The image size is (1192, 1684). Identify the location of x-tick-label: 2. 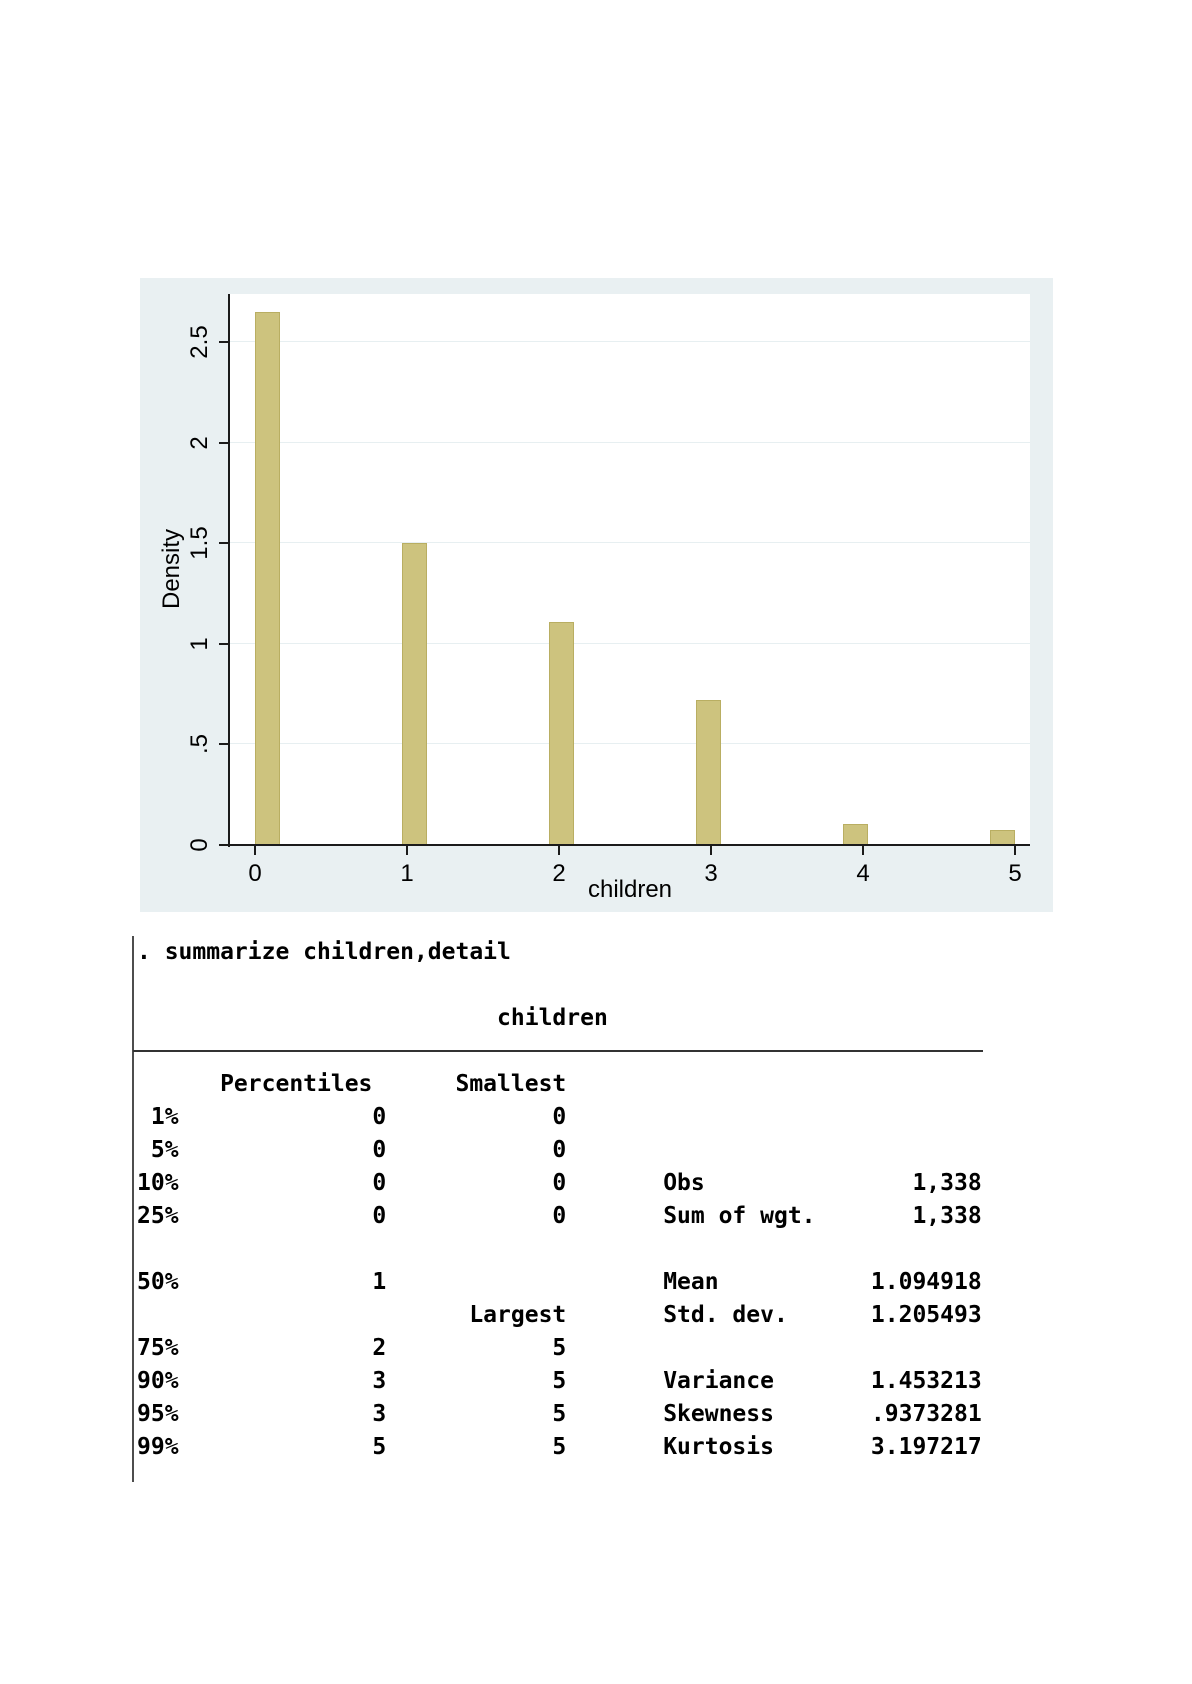
(559, 873).